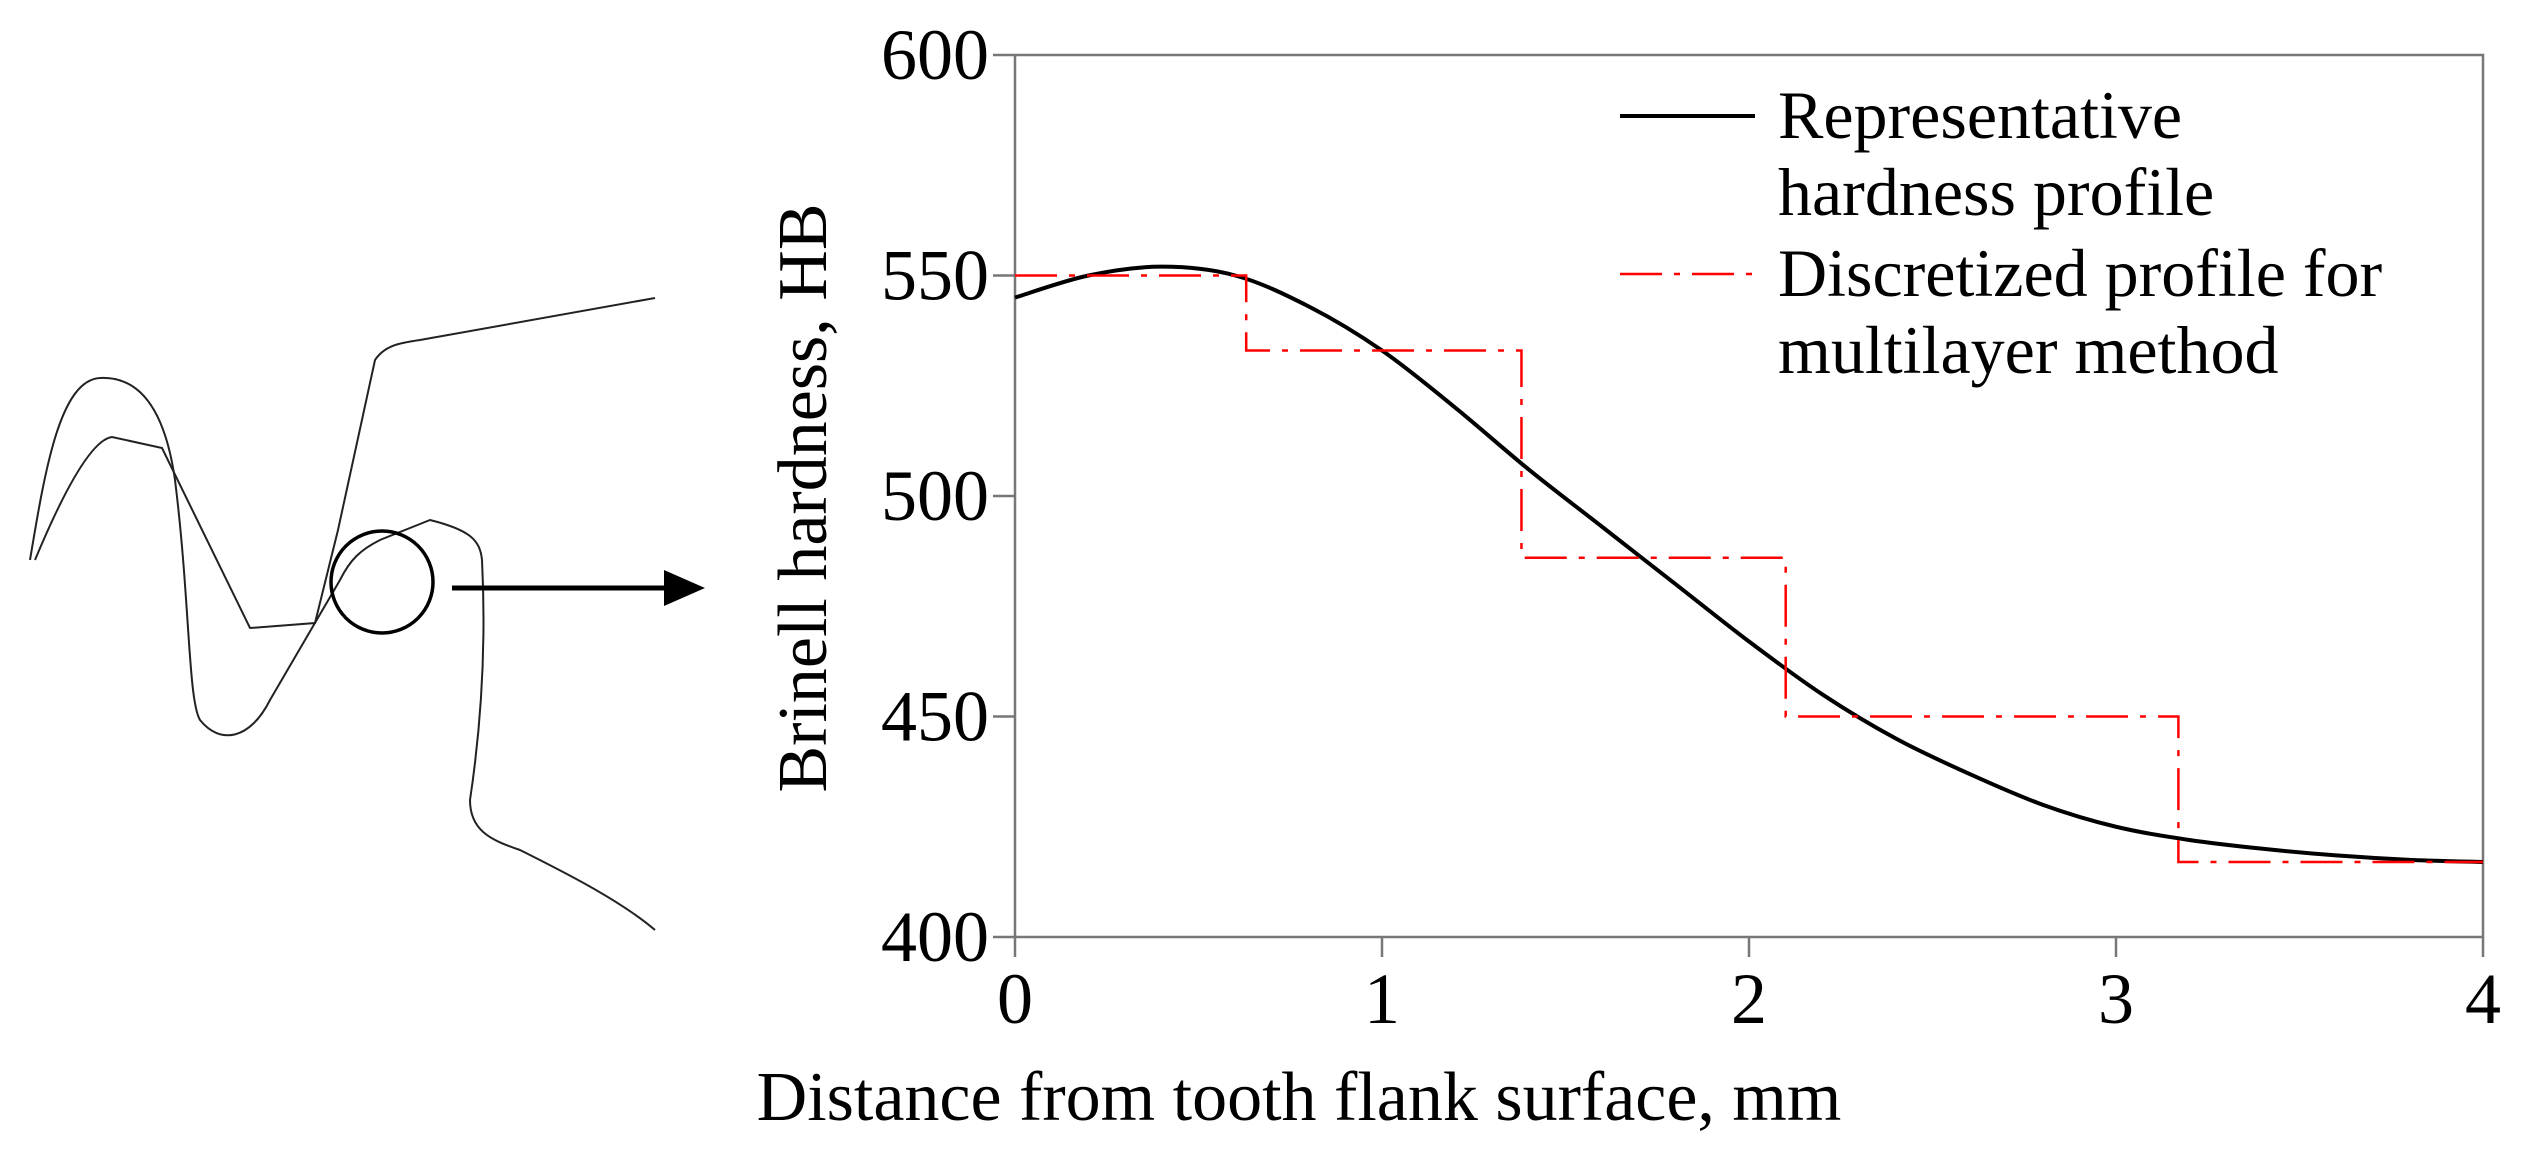 This screenshot has width=2526, height=1173. I want to click on legend-label: Representative, so click(1980, 115).